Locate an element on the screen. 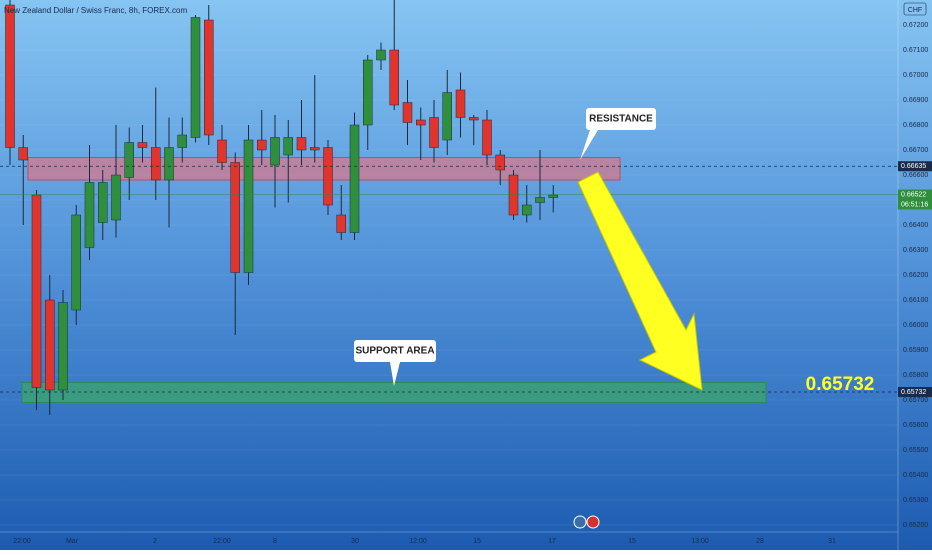  currency: CHF is located at coordinates (915, 10).